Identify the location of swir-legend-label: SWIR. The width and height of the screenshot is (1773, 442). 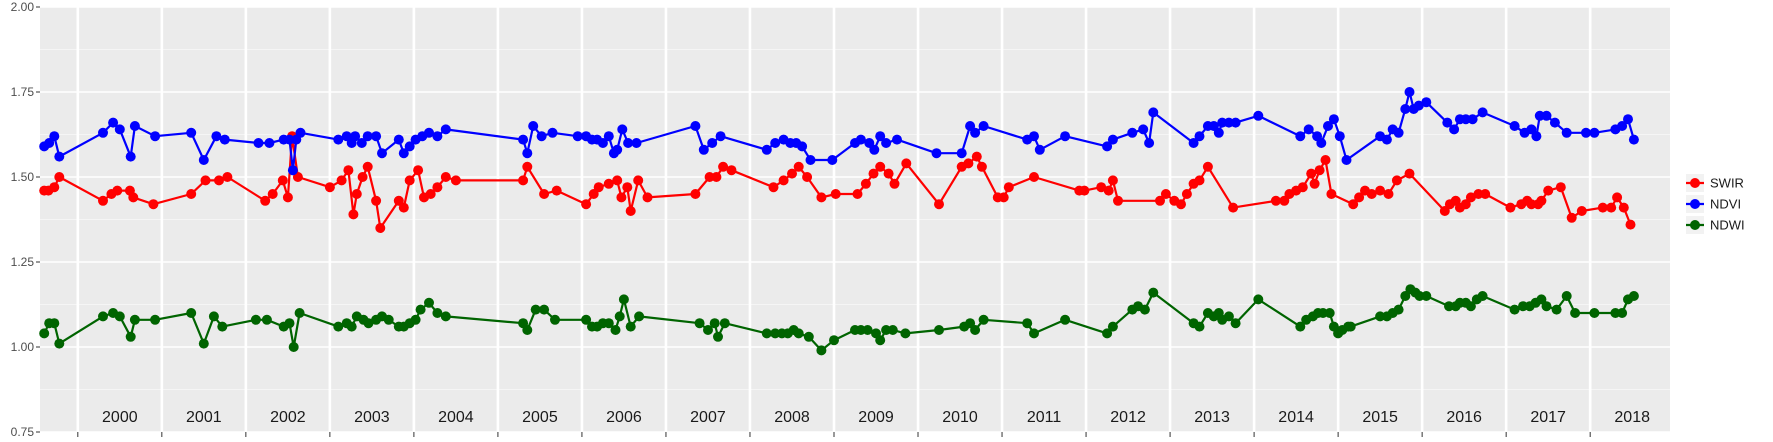
(1727, 183).